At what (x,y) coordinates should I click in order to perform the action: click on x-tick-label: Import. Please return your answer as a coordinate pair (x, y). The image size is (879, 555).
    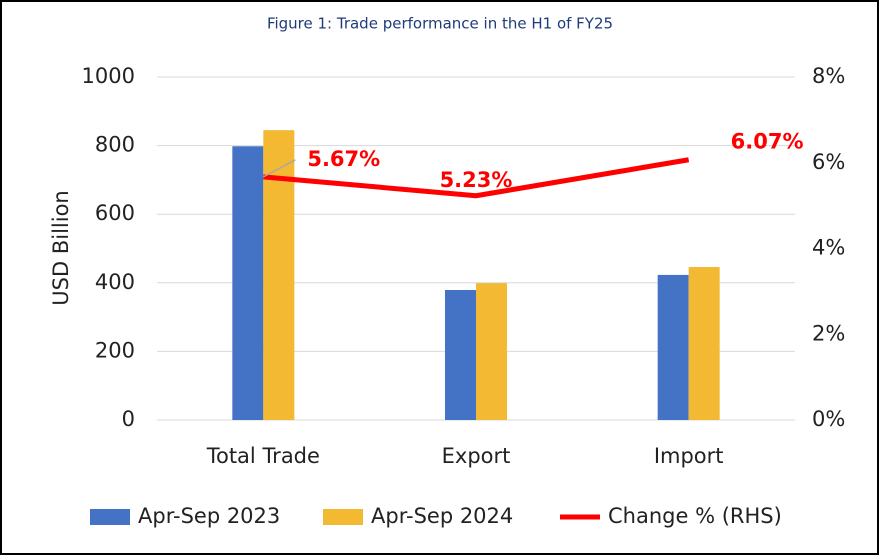
    Looking at the image, I should click on (689, 456).